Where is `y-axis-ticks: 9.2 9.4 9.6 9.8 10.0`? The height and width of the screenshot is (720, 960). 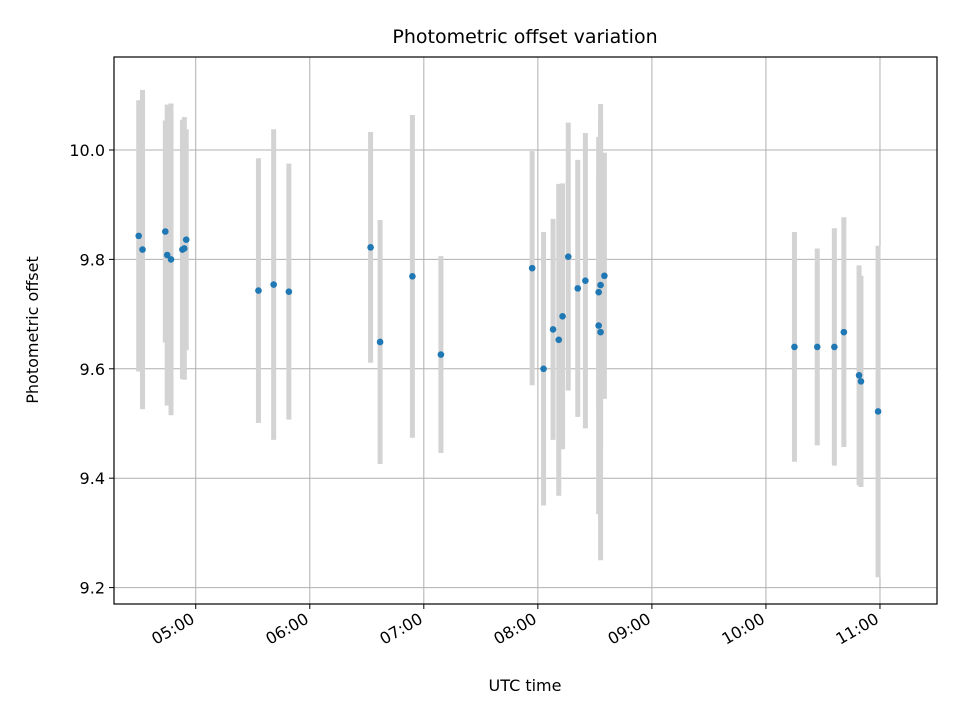 y-axis-ticks: 9.2 9.4 9.6 9.8 10.0 is located at coordinates (91, 369).